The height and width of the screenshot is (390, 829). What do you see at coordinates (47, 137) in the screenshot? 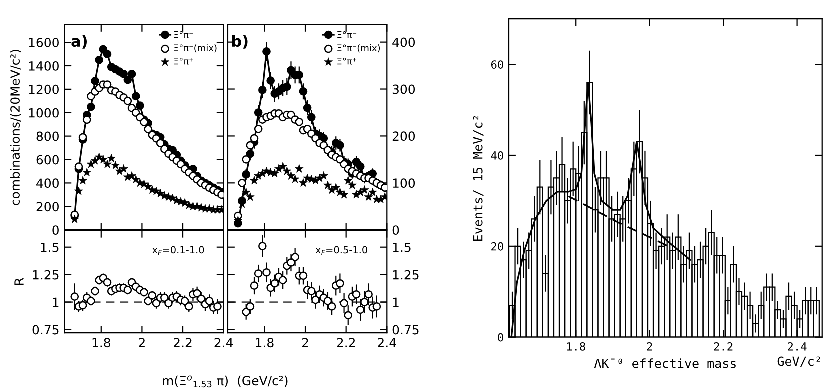
I see `y-tick-label: 800` at bounding box center [47, 137].